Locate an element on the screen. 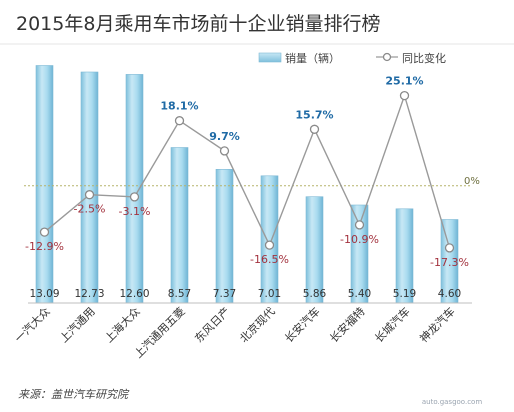 This screenshot has width=514, height=412. category-label: 北京现代 is located at coordinates (257, 324).